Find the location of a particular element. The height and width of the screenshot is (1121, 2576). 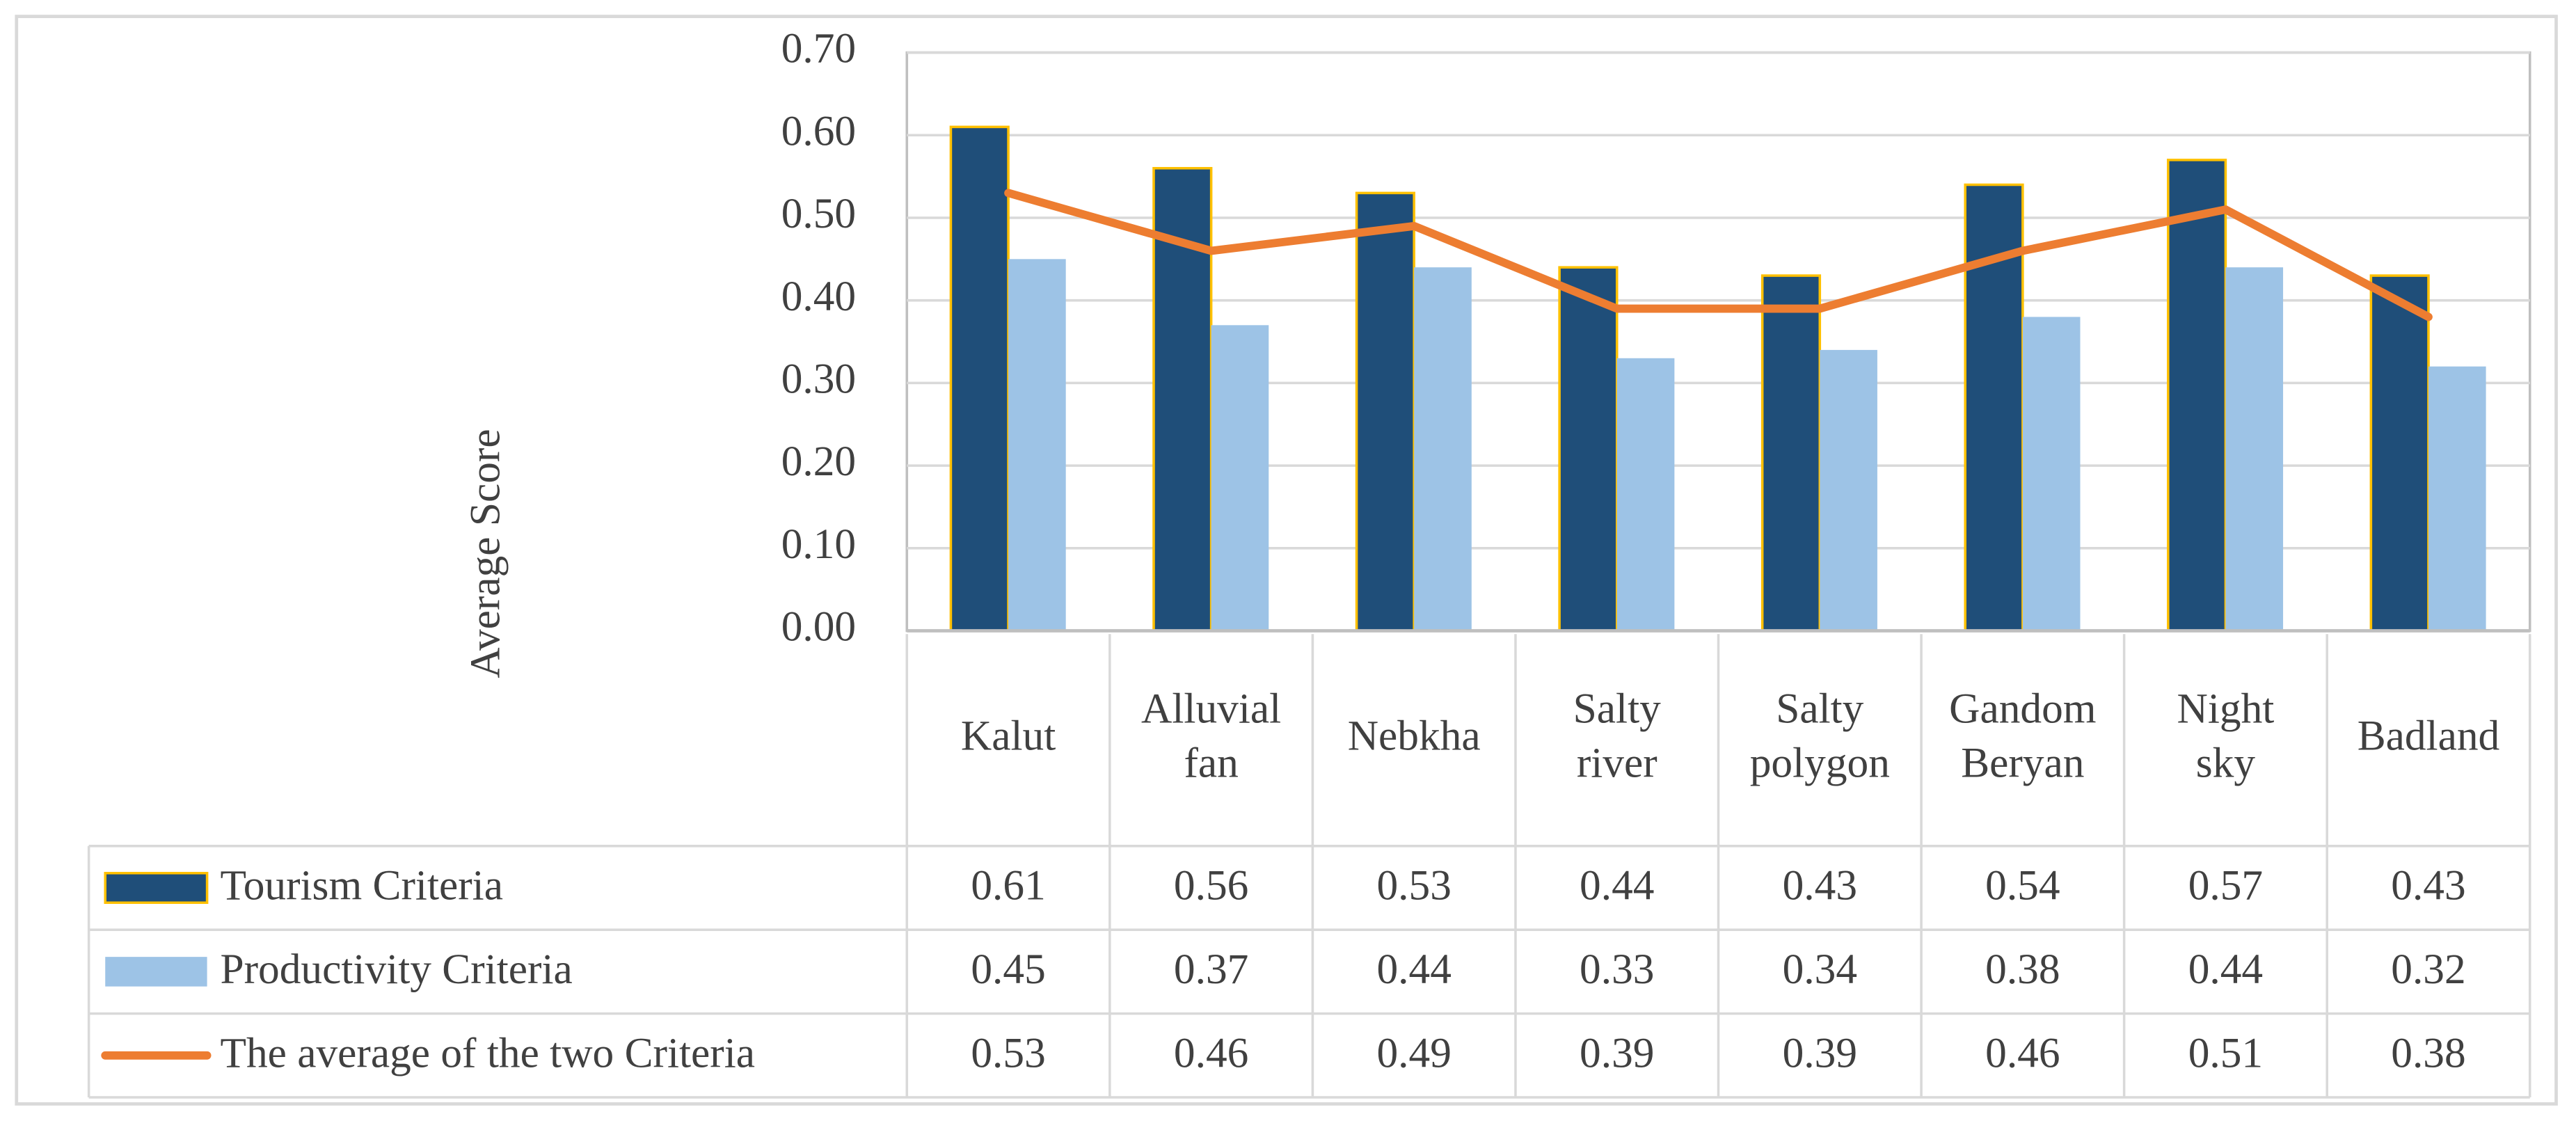

table-value: 0.54 is located at coordinates (2022, 885).